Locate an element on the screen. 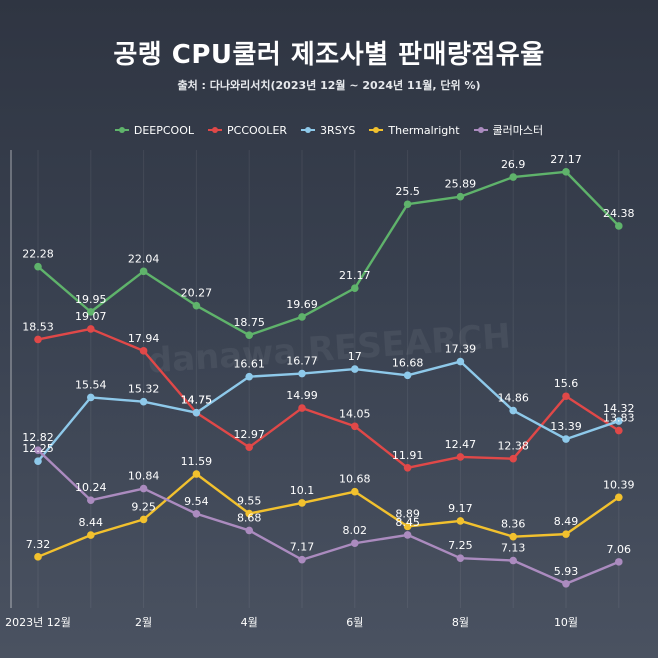 The height and width of the screenshot is (658, 658). data-label: 16.77 is located at coordinates (302, 361).